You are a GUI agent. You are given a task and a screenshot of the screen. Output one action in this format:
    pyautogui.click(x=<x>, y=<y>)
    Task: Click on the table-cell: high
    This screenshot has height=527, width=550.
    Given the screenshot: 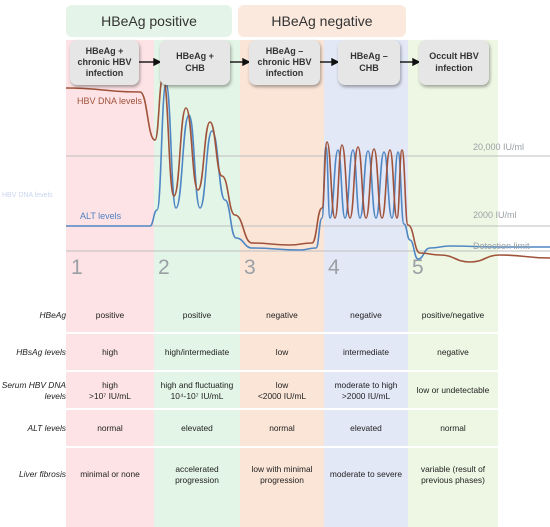 What is the action you would take?
    pyautogui.click(x=110, y=353)
    